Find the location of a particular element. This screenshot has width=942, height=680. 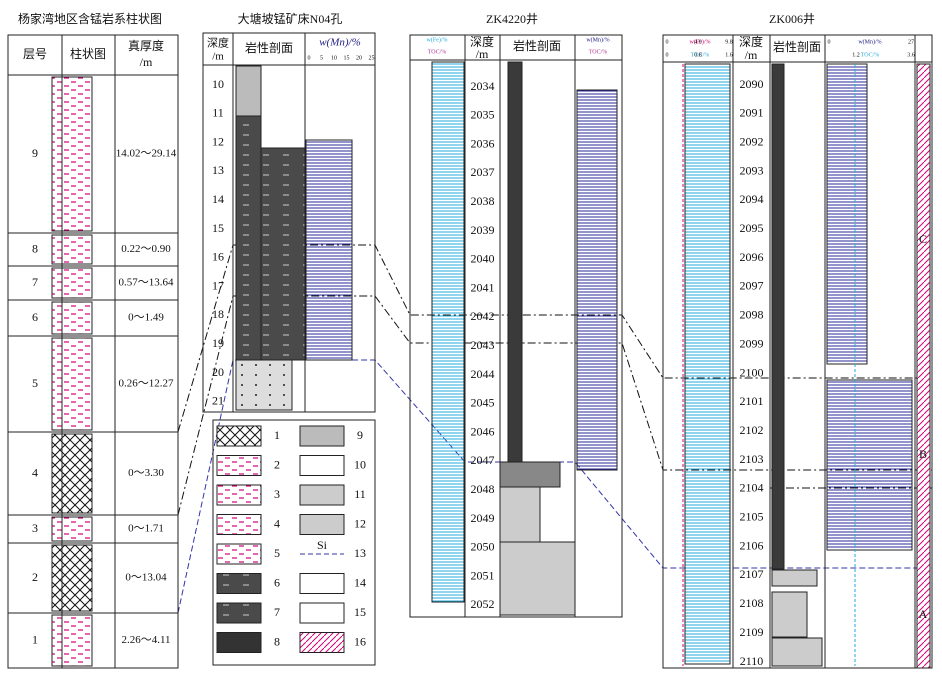

layer-thickness: 2.26～4.11 is located at coordinates (145, 640).